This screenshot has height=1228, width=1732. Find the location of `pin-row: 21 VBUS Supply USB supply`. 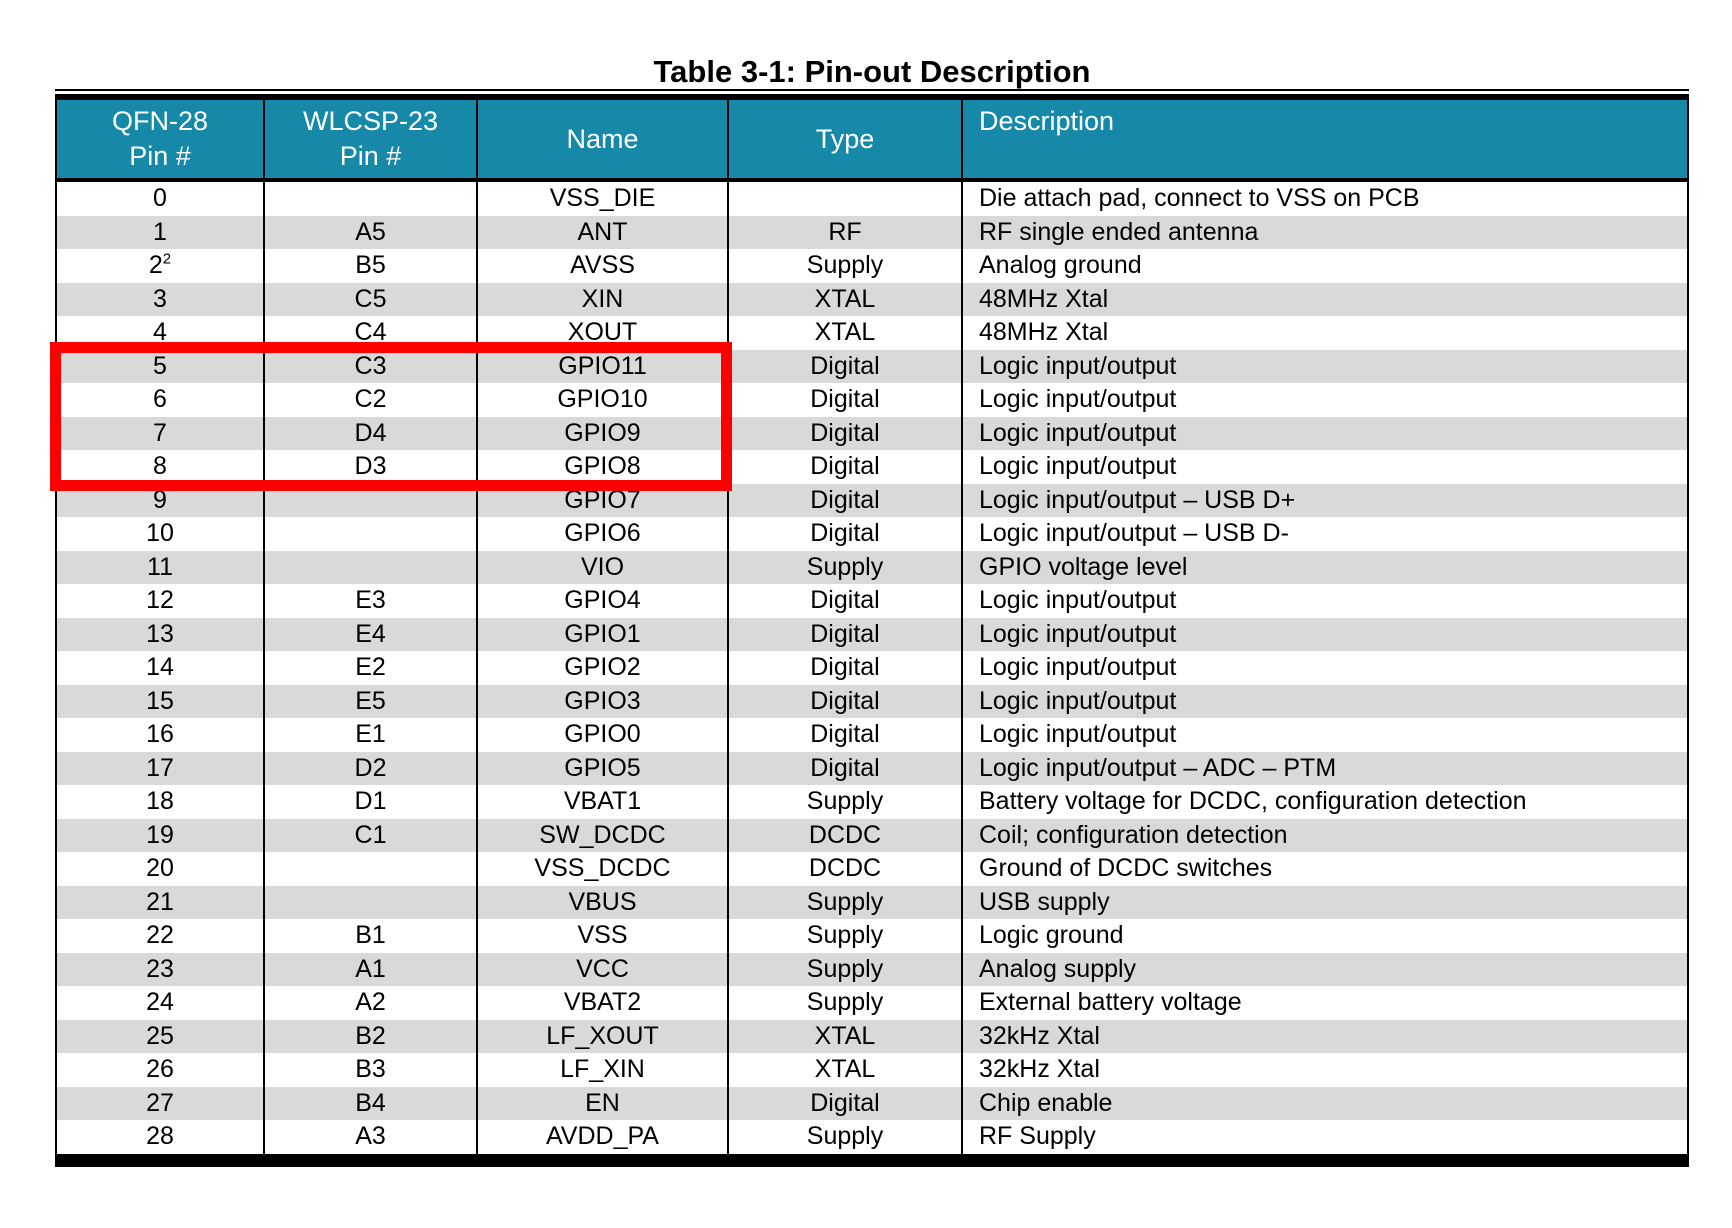

pin-row: 21 VBUS Supply USB supply is located at coordinates (872, 902).